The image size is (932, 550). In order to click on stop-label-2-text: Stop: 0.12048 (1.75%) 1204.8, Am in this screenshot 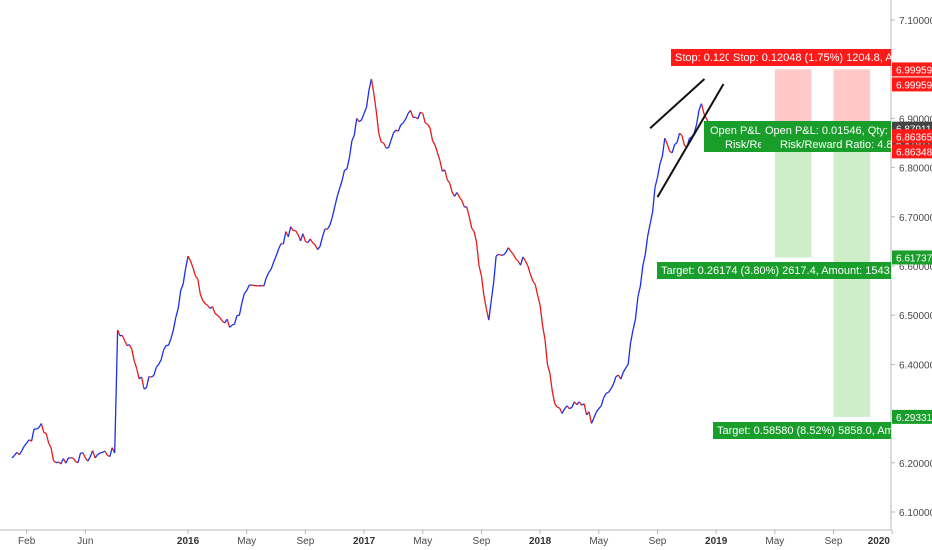, I will do `click(817, 58)`.